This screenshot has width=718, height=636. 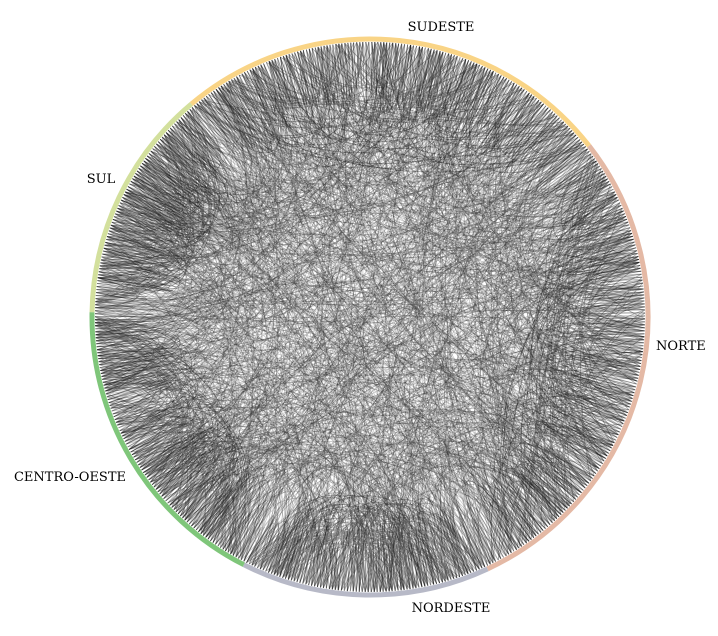 What do you see at coordinates (441, 27) in the screenshot?
I see `region-label-sudeste: SUDESTE` at bounding box center [441, 27].